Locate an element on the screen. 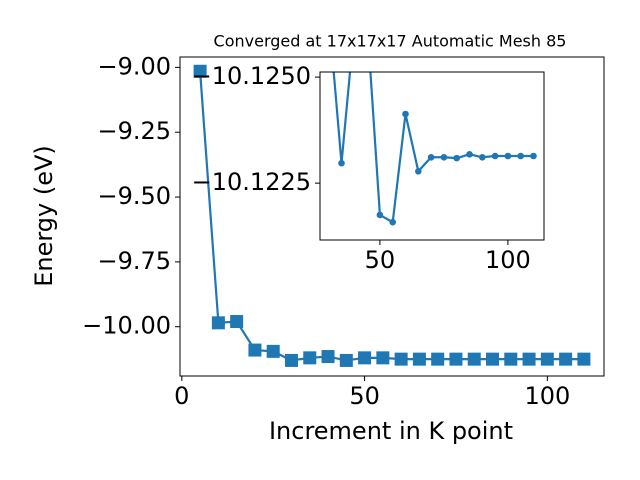  y-tick-label: −9.00 is located at coordinates (134, 66).